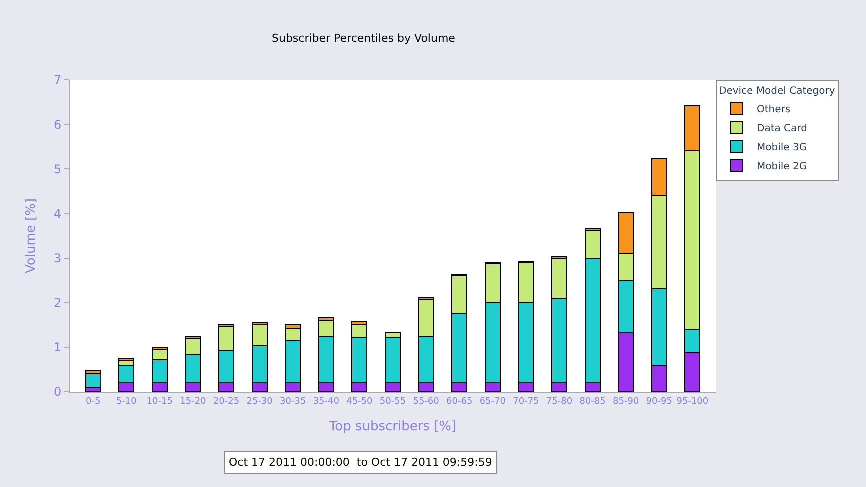  Describe the element at coordinates (159, 401) in the screenshot. I see `x-tick-label: 10-15` at that location.